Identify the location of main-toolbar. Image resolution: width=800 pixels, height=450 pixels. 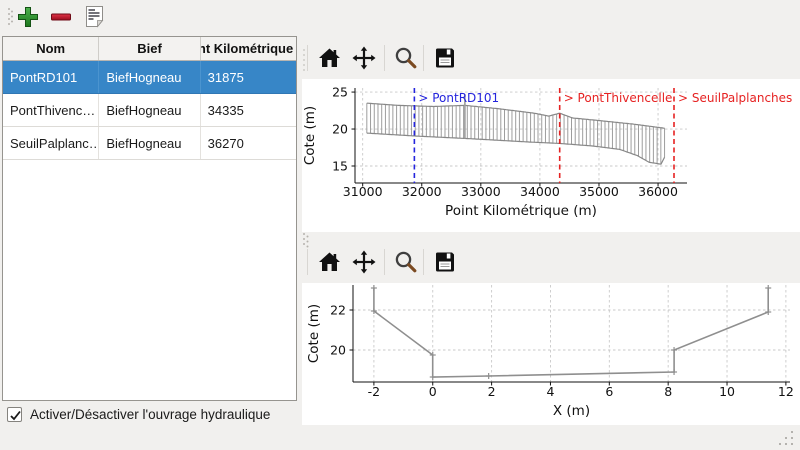
(400, 16).